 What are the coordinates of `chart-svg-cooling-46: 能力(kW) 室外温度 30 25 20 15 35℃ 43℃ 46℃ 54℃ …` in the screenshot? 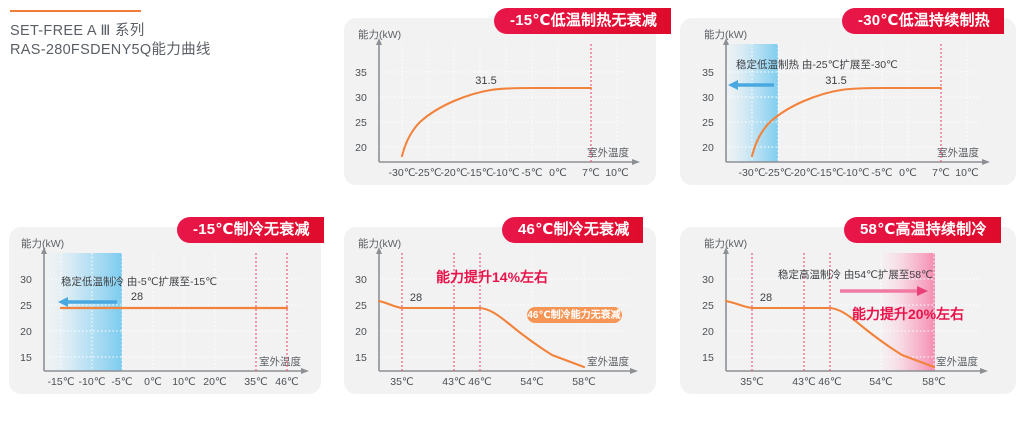 It's located at (496, 312).